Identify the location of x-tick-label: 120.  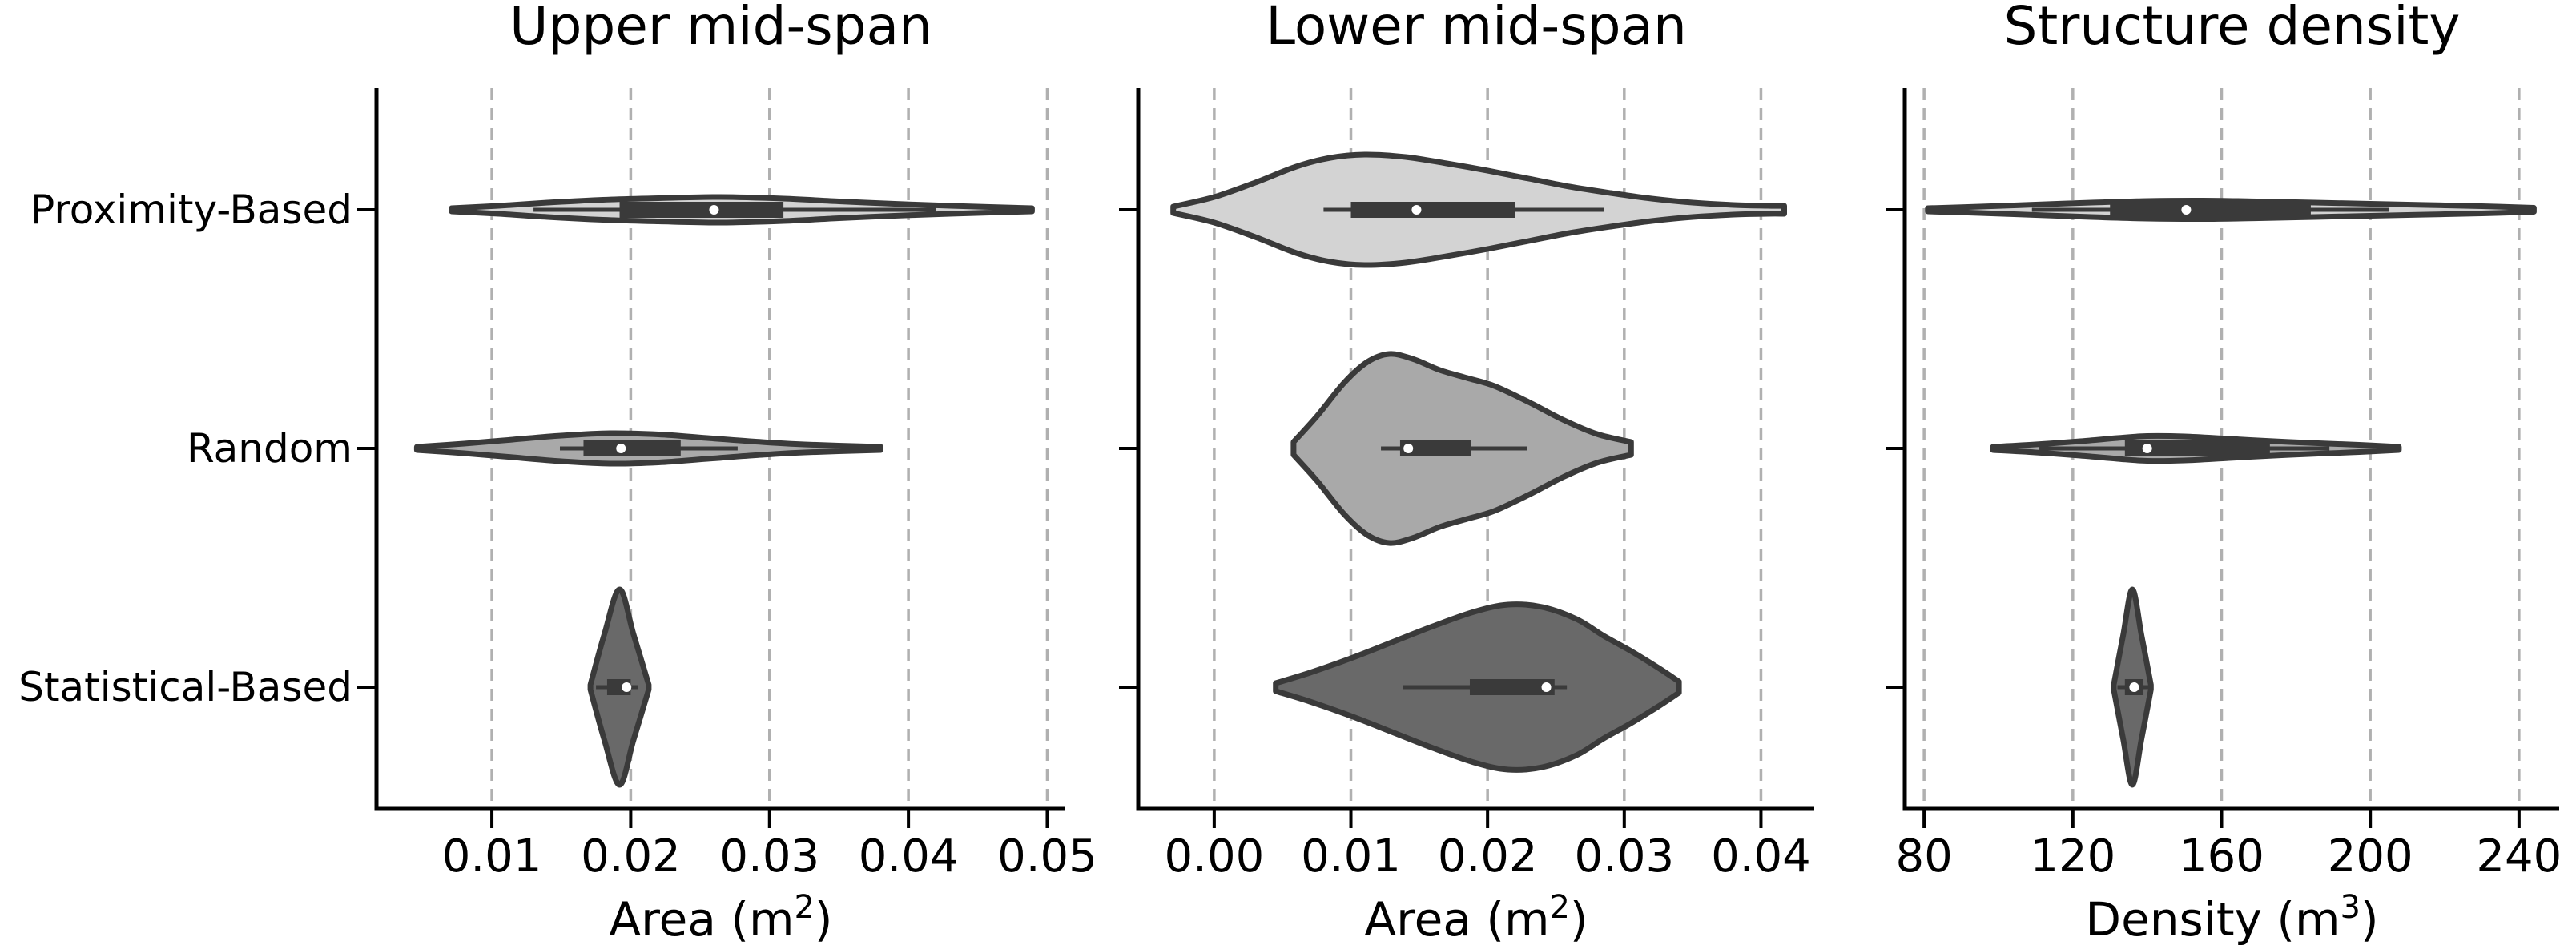
(2072, 856).